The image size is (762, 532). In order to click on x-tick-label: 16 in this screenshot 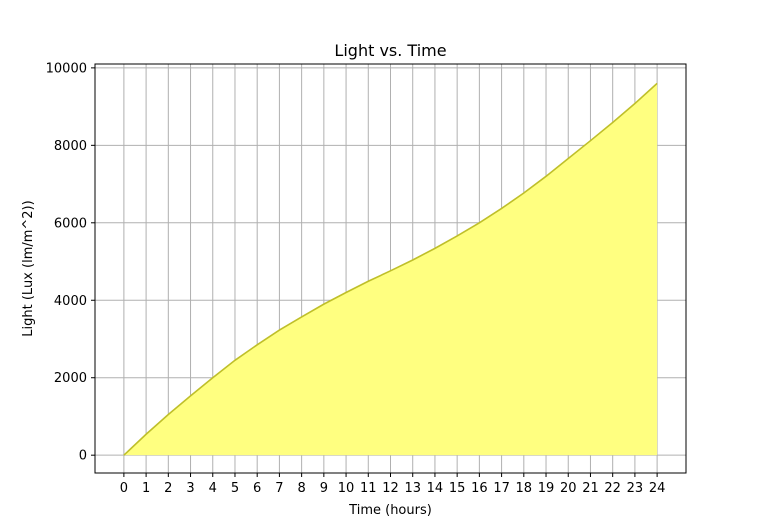, I will do `click(479, 488)`.